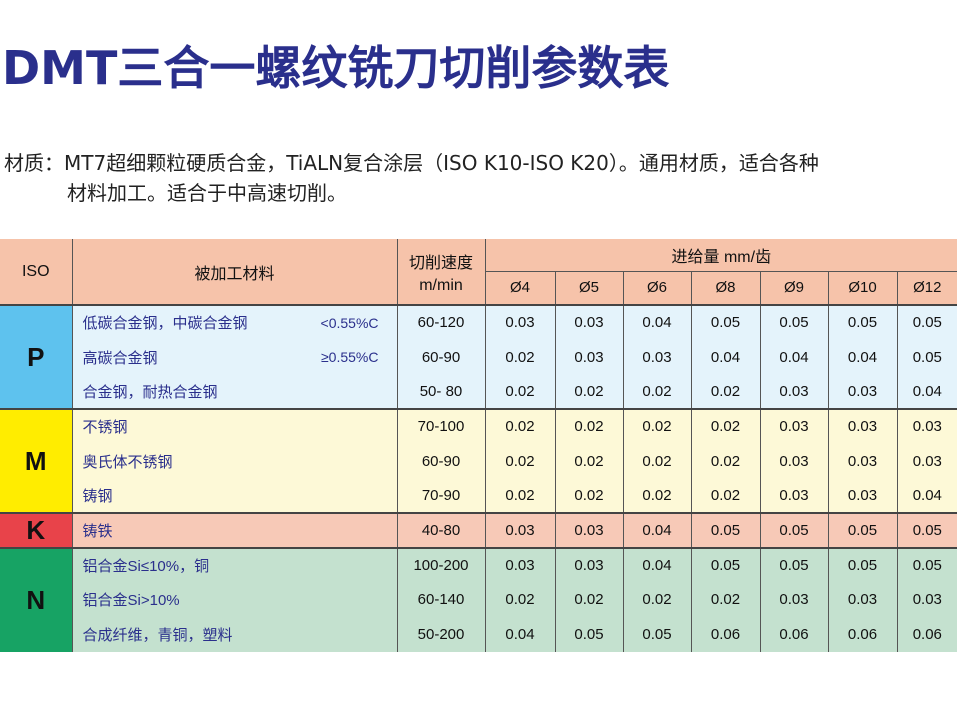 This screenshot has height=714, width=960. What do you see at coordinates (794, 287) in the screenshot?
I see `header-diameter: Ø9` at bounding box center [794, 287].